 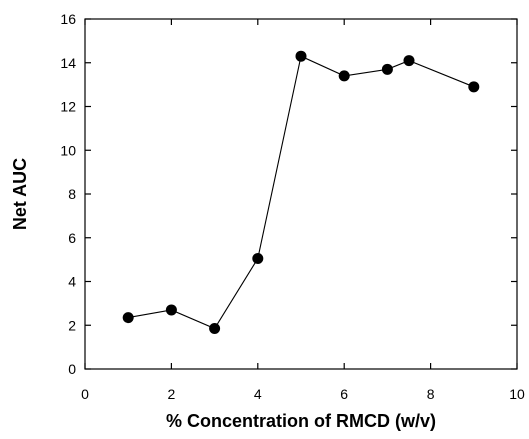 What do you see at coordinates (68, 107) in the screenshot?
I see `y-tick-label: 12` at bounding box center [68, 107].